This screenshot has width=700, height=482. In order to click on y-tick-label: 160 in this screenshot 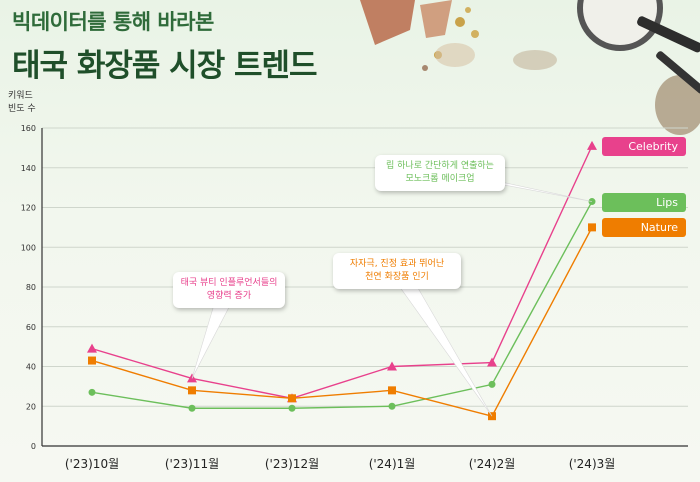, I will do `click(28, 128)`.